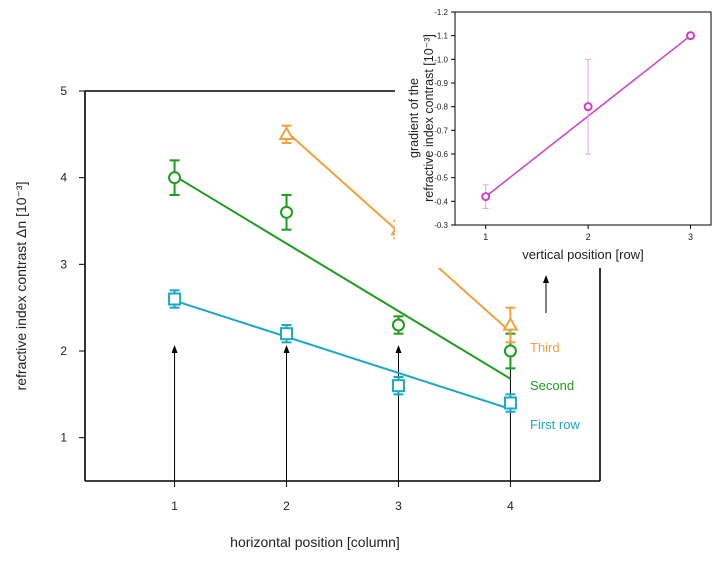 This screenshot has height=561, width=725. I want to click on series-label: Third, so click(545, 347).